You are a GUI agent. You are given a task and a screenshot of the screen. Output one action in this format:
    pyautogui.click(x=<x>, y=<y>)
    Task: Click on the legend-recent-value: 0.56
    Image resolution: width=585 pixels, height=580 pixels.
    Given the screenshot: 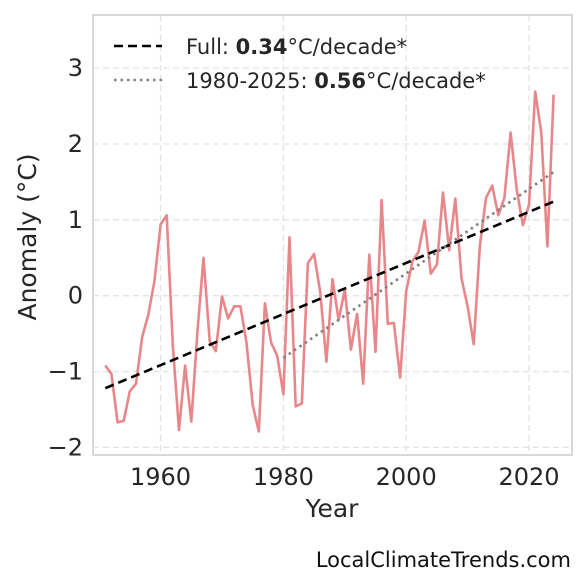 What is the action you would take?
    pyautogui.click(x=340, y=81)
    